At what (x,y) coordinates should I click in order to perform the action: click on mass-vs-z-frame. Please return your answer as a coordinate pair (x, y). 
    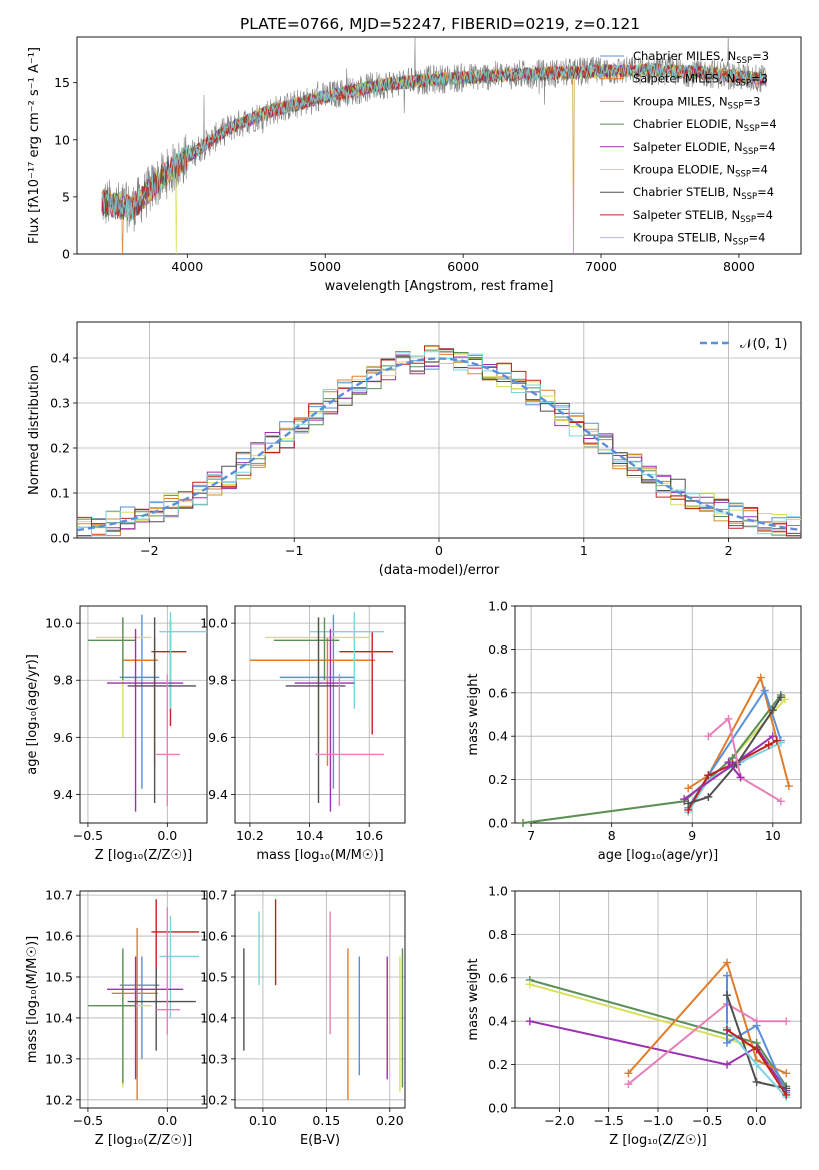
    Looking at the image, I should click on (143, 999).